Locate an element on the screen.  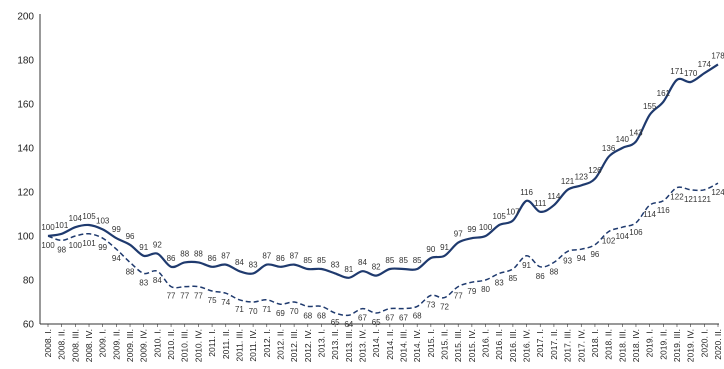
data-label-solid: 136 is located at coordinates (609, 148).